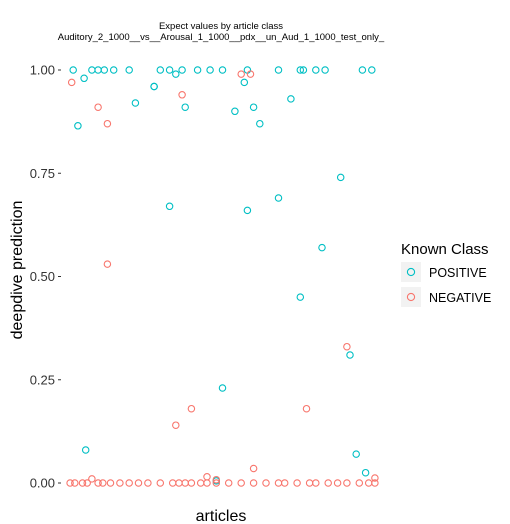 The height and width of the screenshot is (524, 510). I want to click on y-tick-label: 0.25, so click(42, 379).